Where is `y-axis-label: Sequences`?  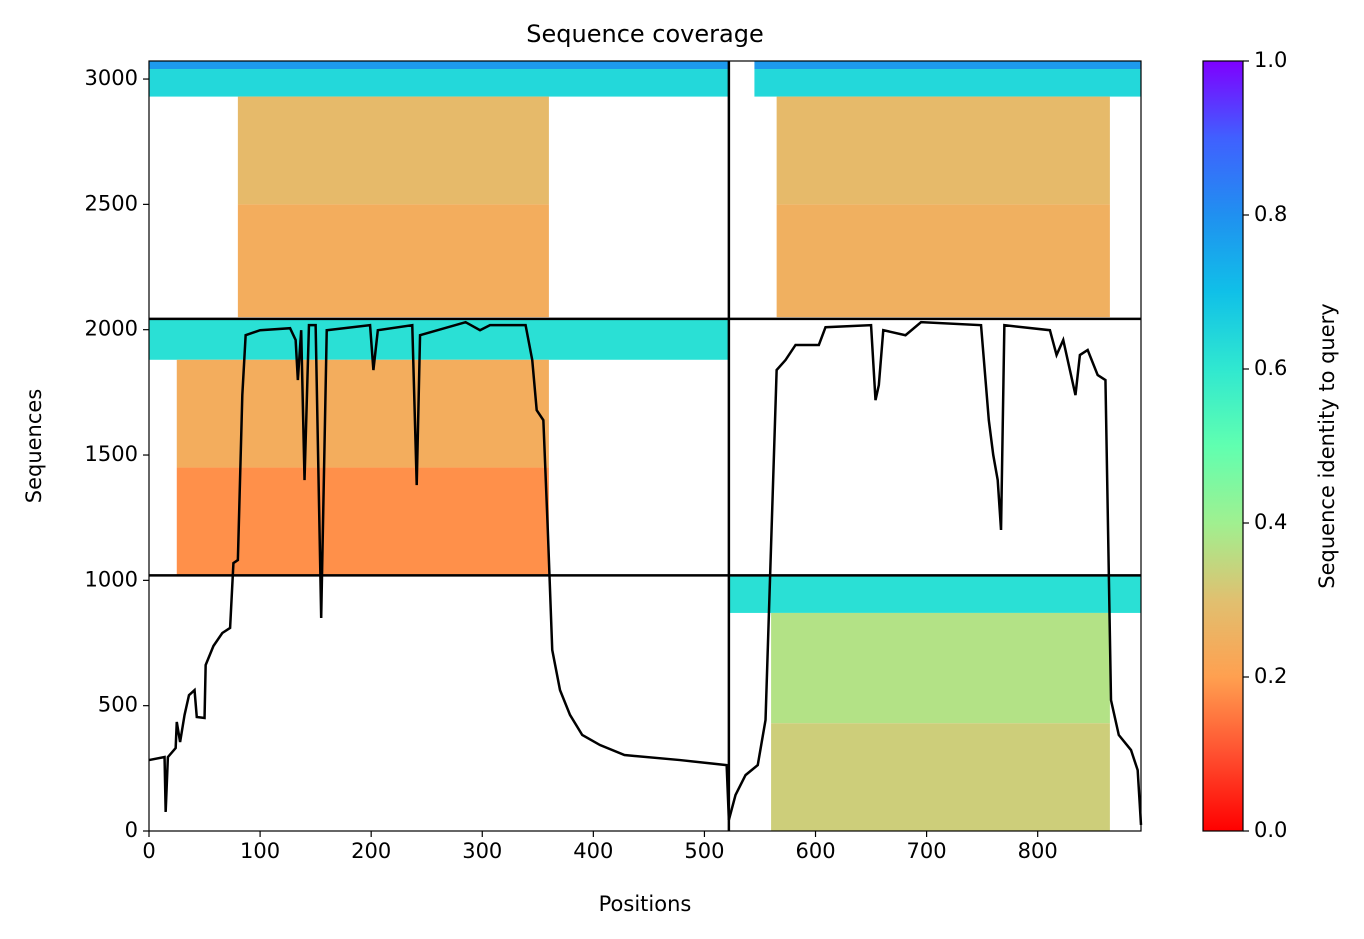
y-axis-label: Sequences is located at coordinates (34, 446).